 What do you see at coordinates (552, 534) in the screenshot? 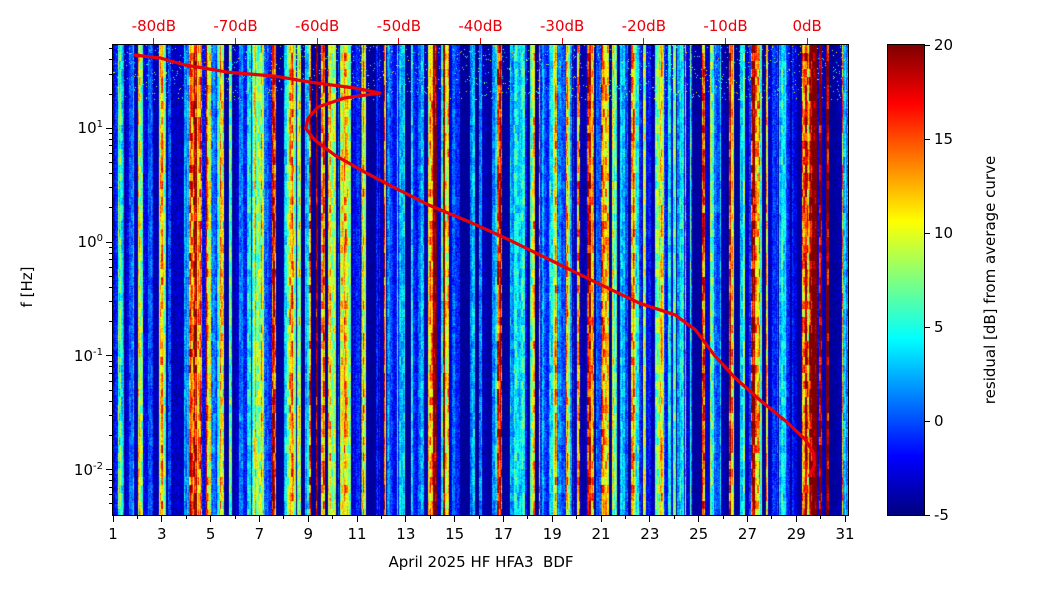
I see `x-tick-label: 19` at bounding box center [552, 534].